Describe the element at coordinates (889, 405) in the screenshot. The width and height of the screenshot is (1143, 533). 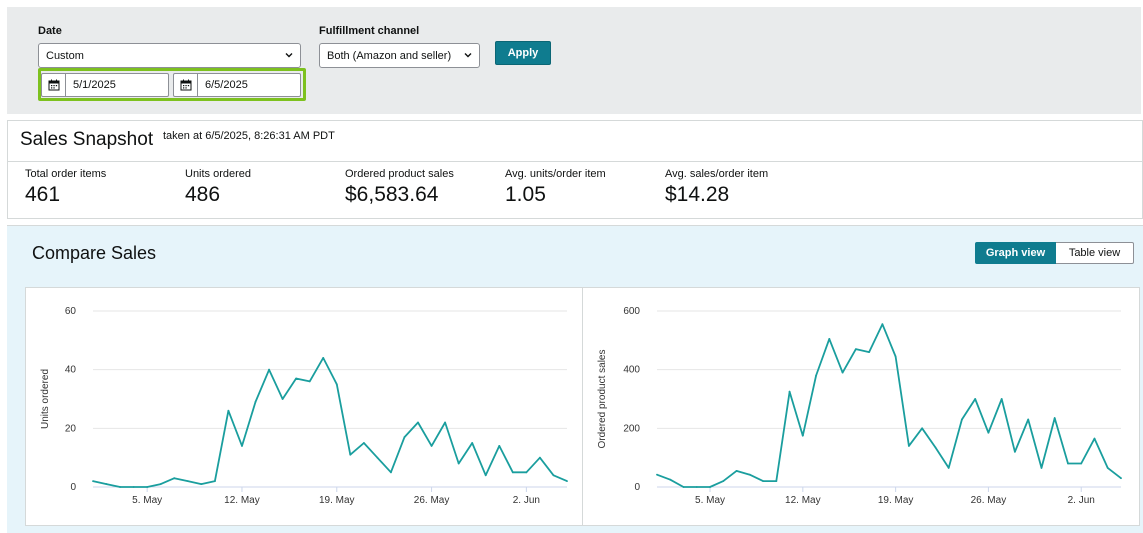
I see `series-line` at that location.